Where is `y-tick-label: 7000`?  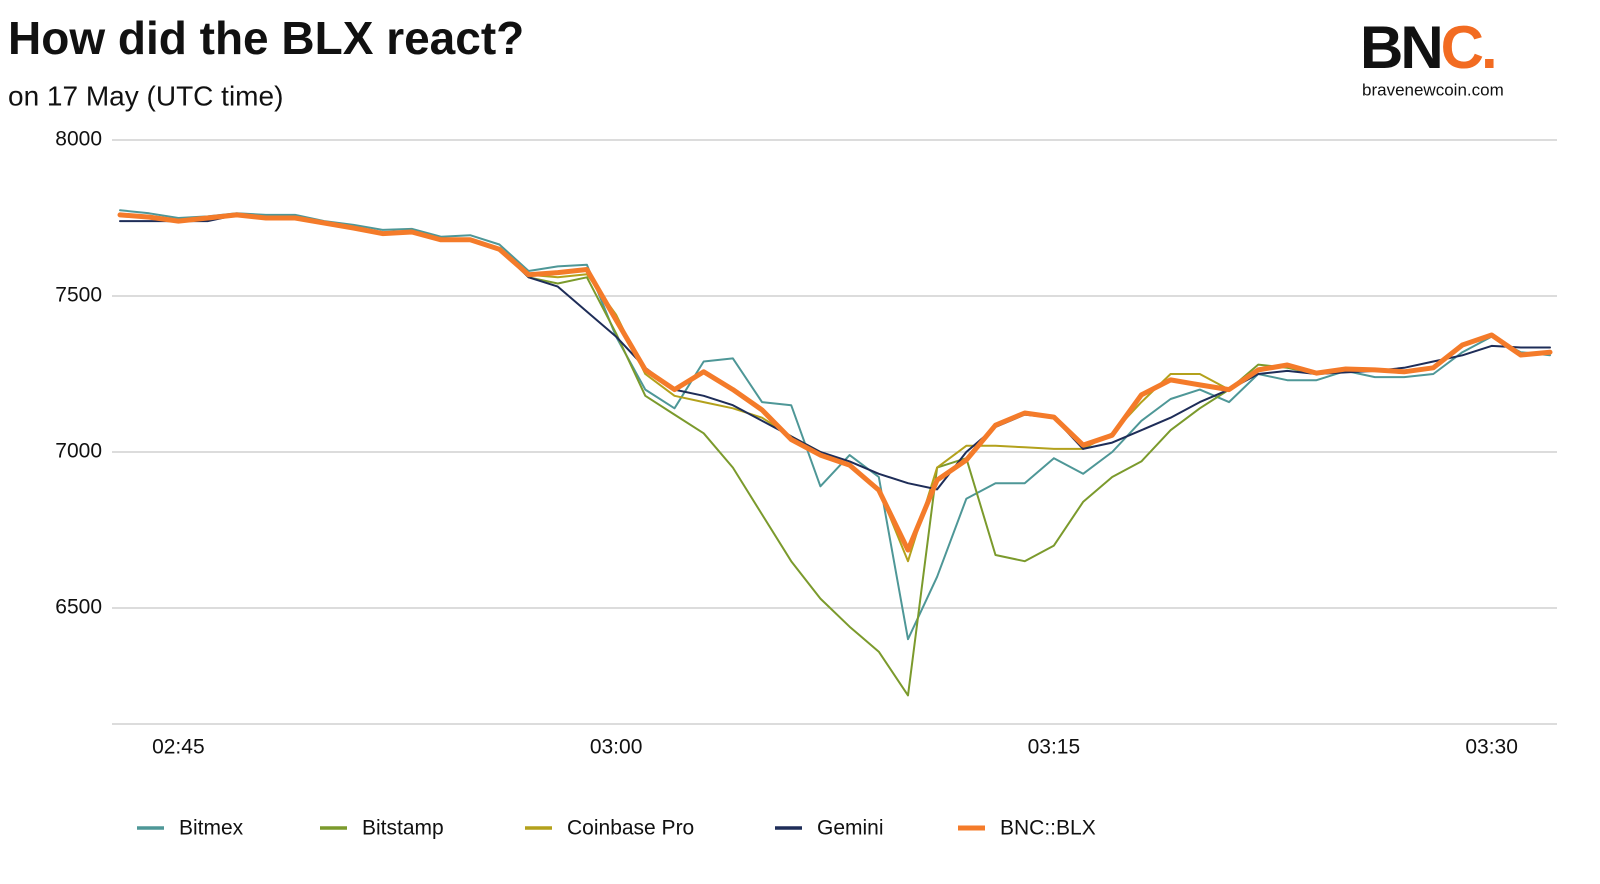 y-tick-label: 7000 is located at coordinates (78, 451).